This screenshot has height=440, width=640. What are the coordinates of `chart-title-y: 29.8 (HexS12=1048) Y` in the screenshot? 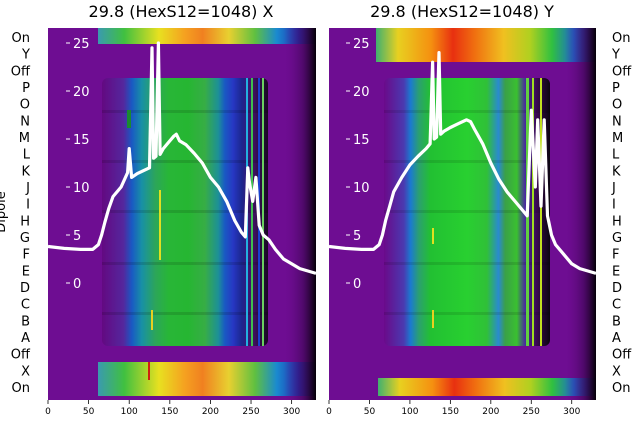 It's located at (462, 11).